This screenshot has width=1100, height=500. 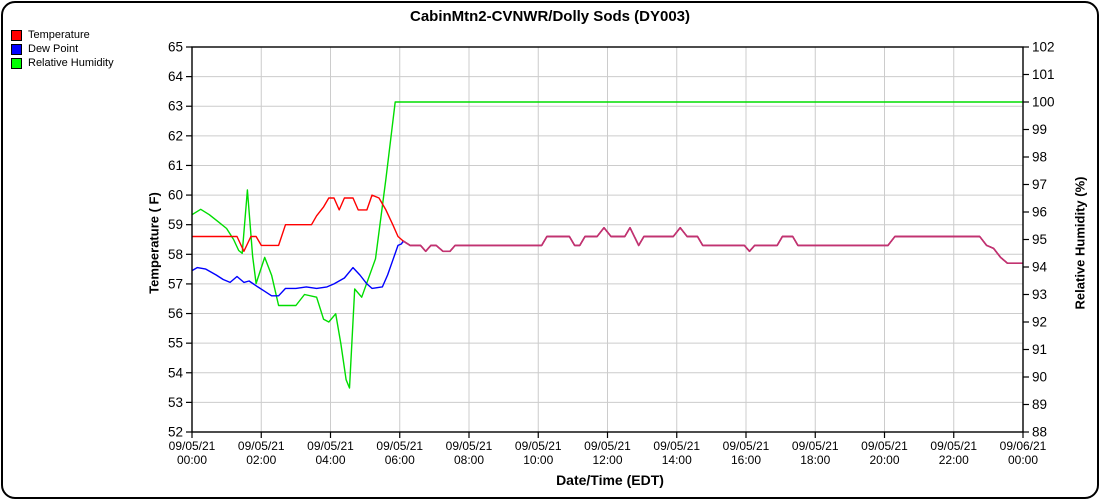 I want to click on x-tick-label-time: 02:00, so click(x=261, y=460).